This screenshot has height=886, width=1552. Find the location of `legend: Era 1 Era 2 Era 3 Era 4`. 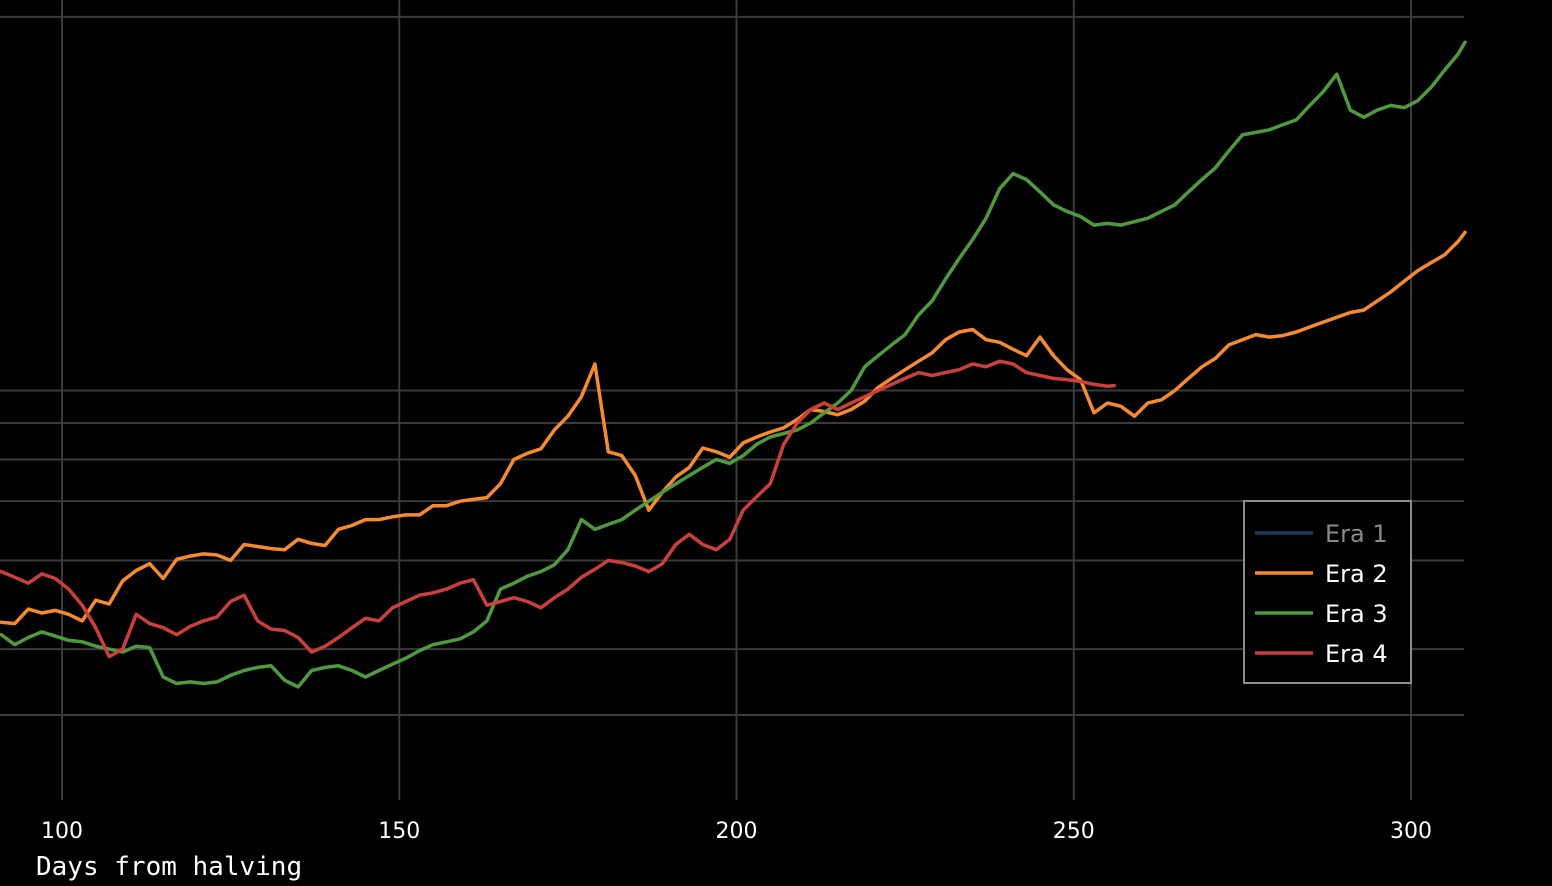

legend: Era 1 Era 2 Era 3 Era 4 is located at coordinates (1327, 592).